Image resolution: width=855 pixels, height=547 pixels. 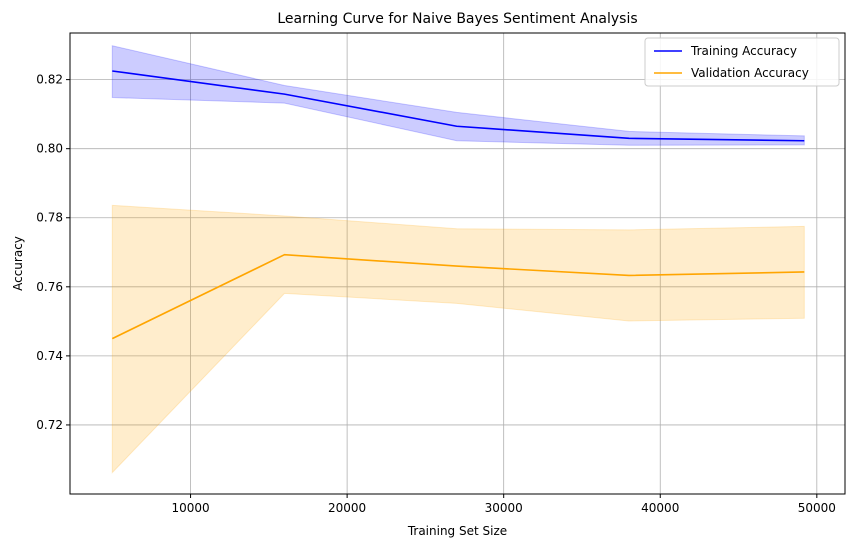 What do you see at coordinates (457, 531) in the screenshot?
I see `x-axis-label: Training Set Size` at bounding box center [457, 531].